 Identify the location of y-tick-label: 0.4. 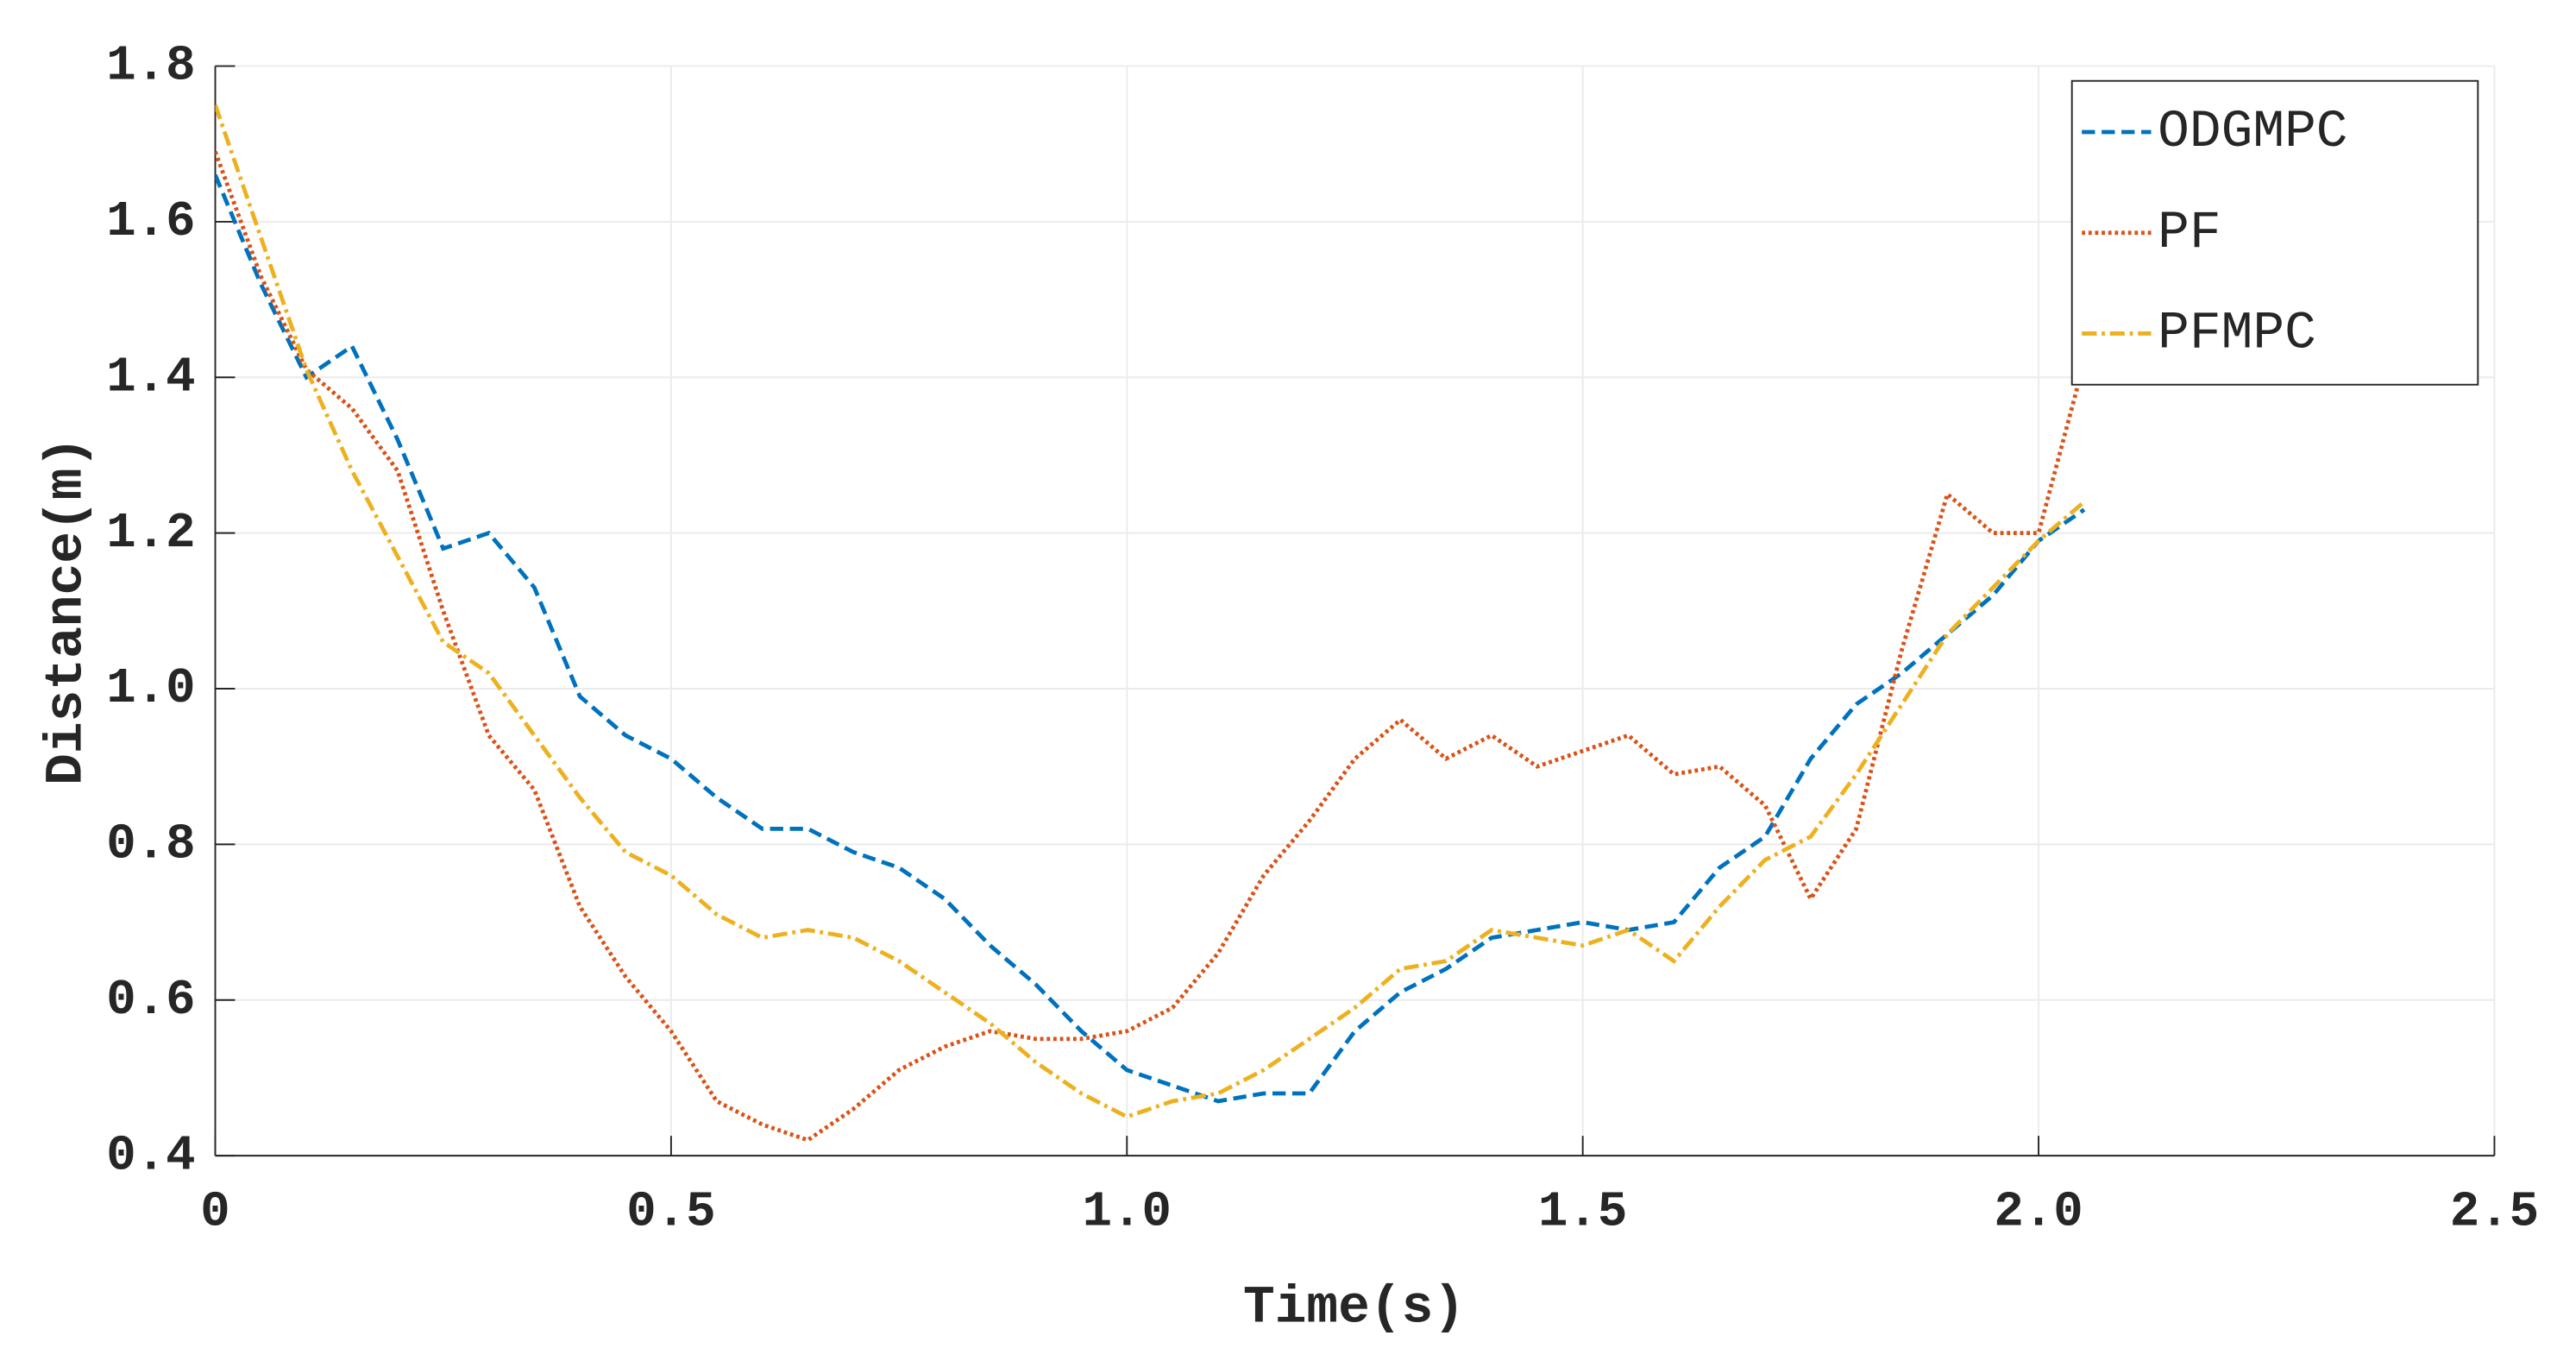
(150, 1156).